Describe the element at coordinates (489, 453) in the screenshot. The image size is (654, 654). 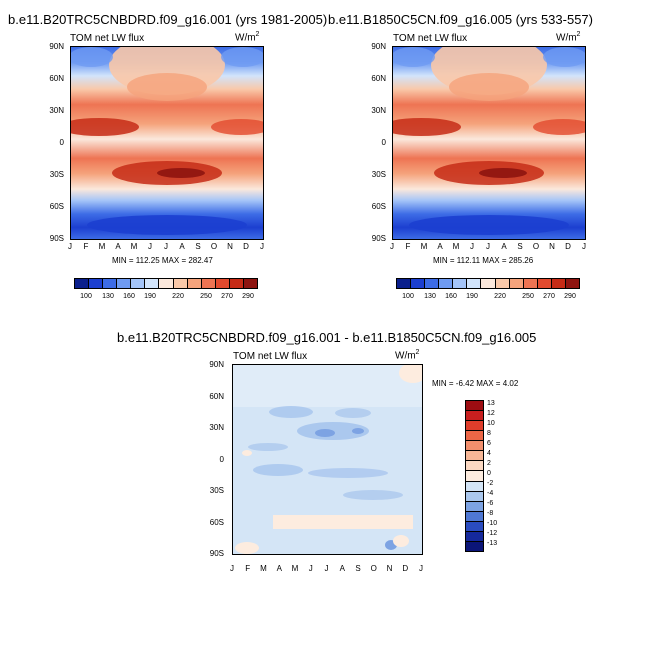
I see `panel3-cbar-label-5: 4` at that location.